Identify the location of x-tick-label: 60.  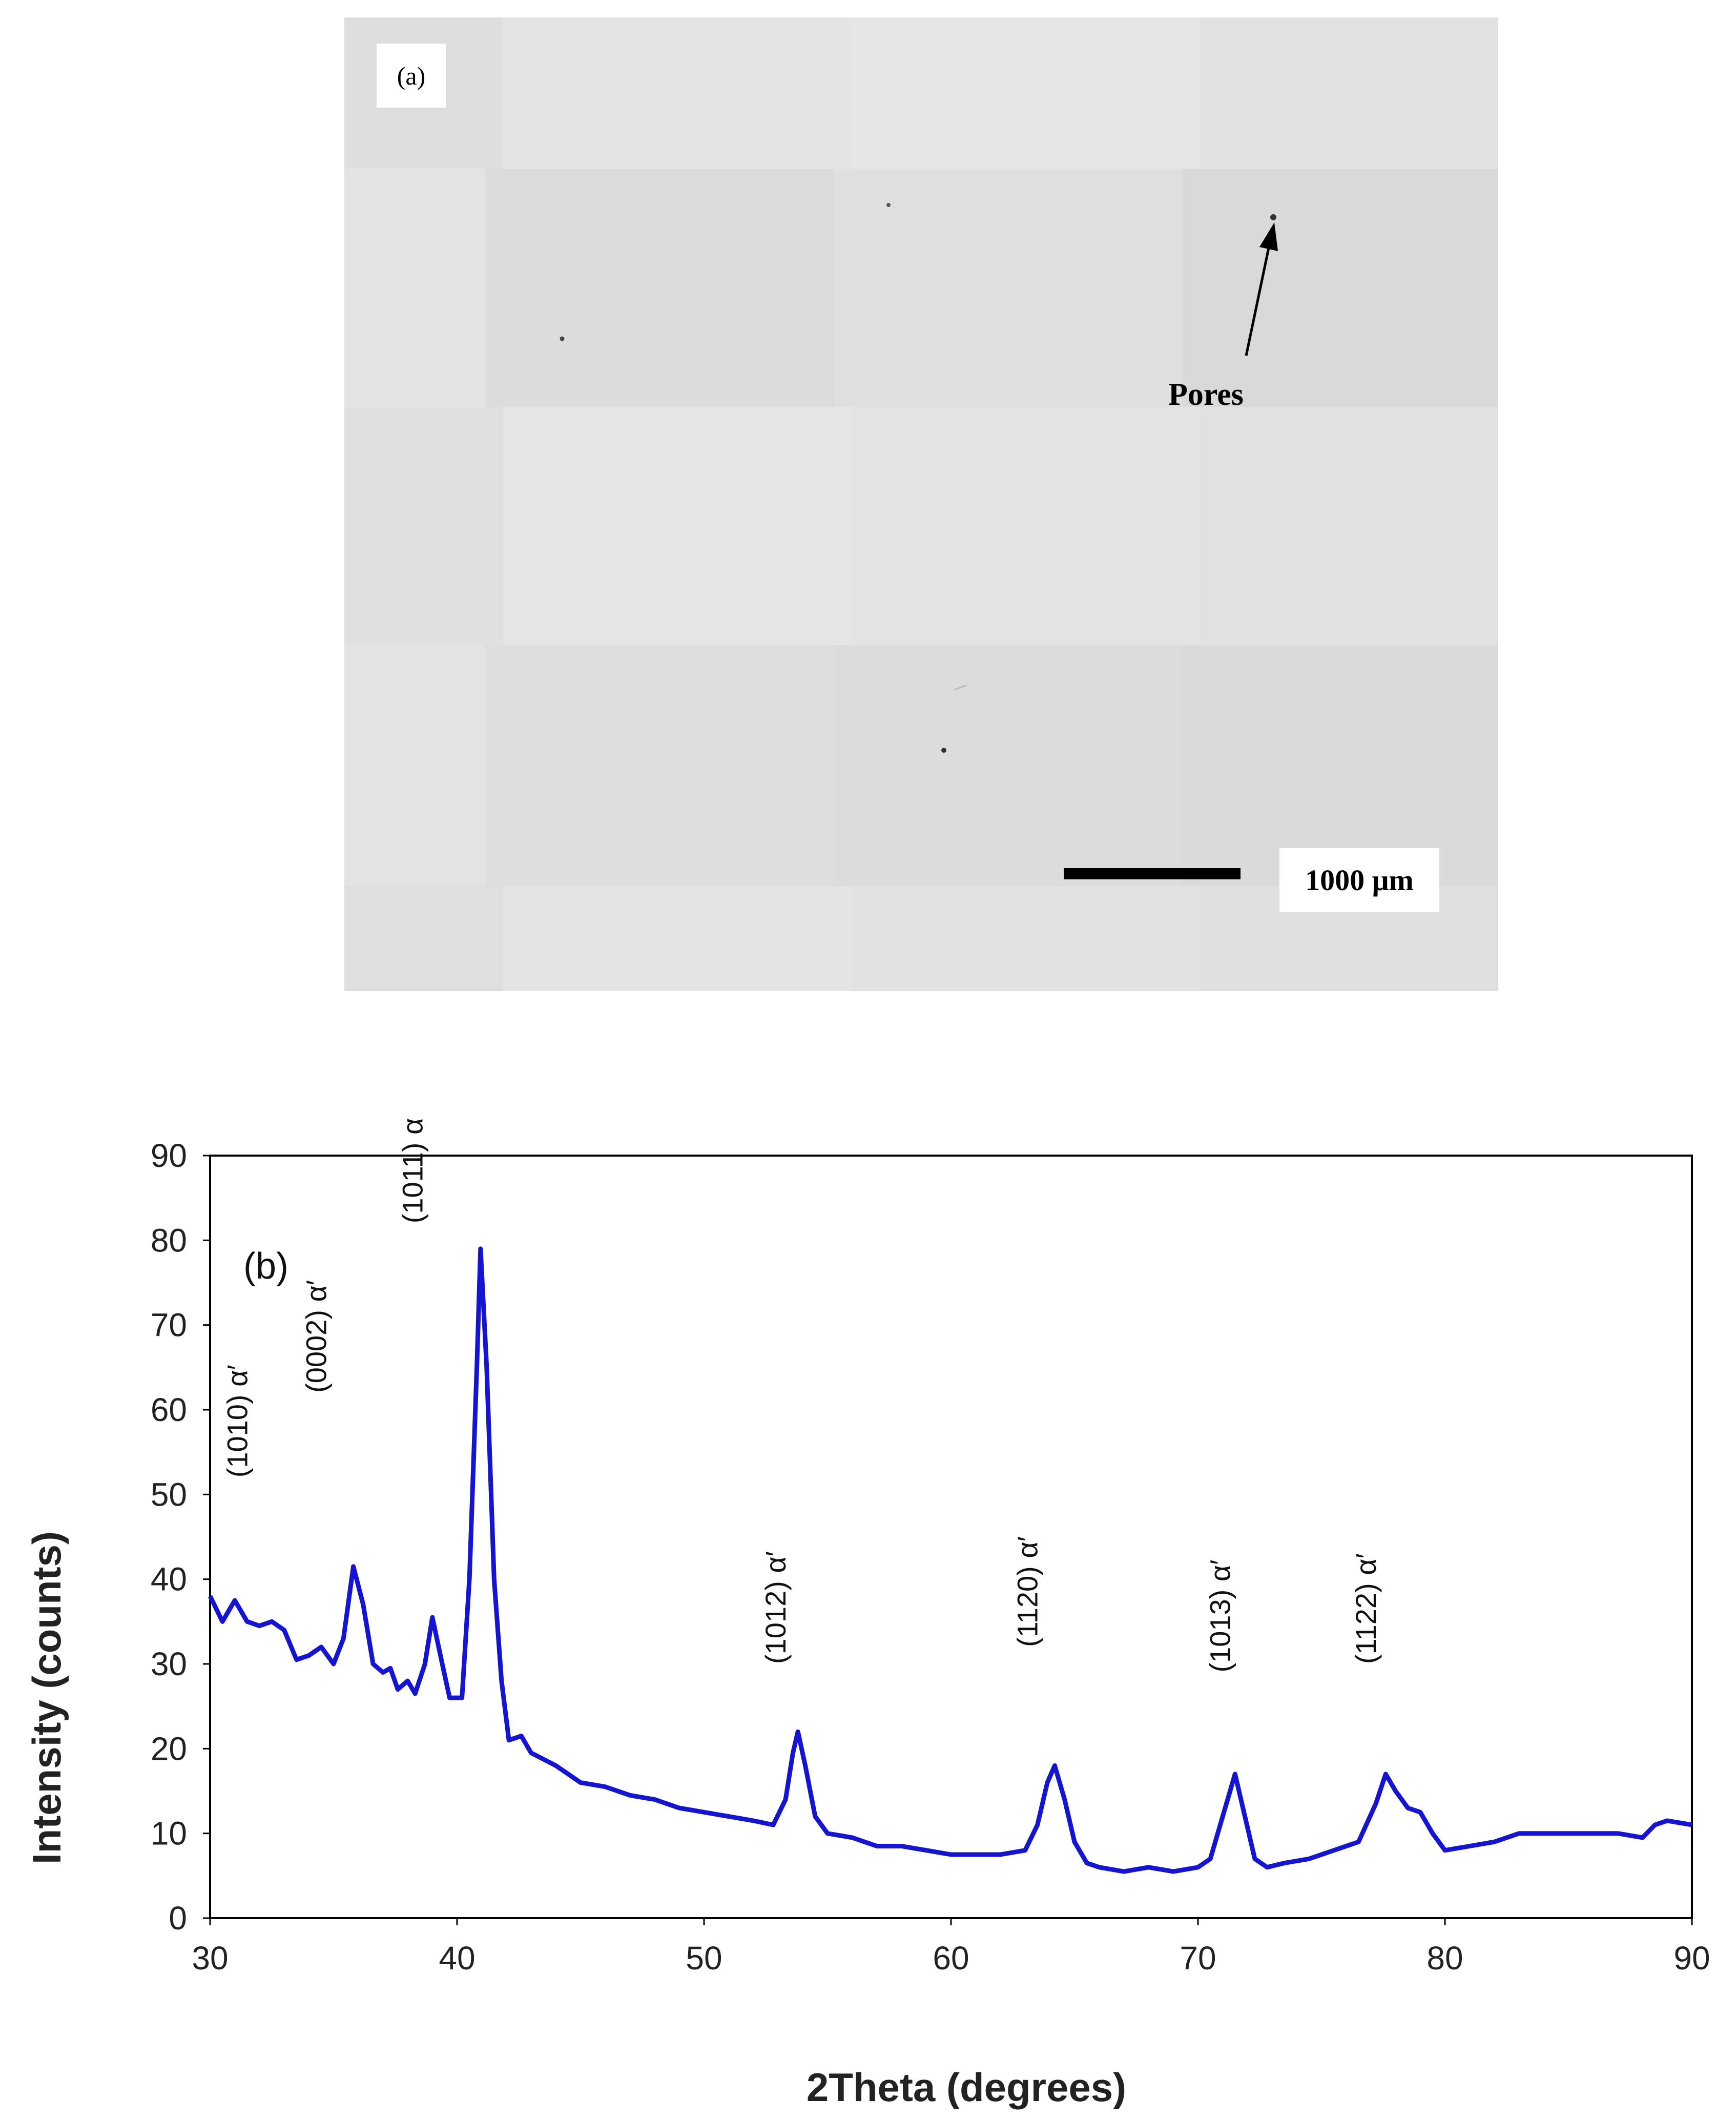
(951, 1959).